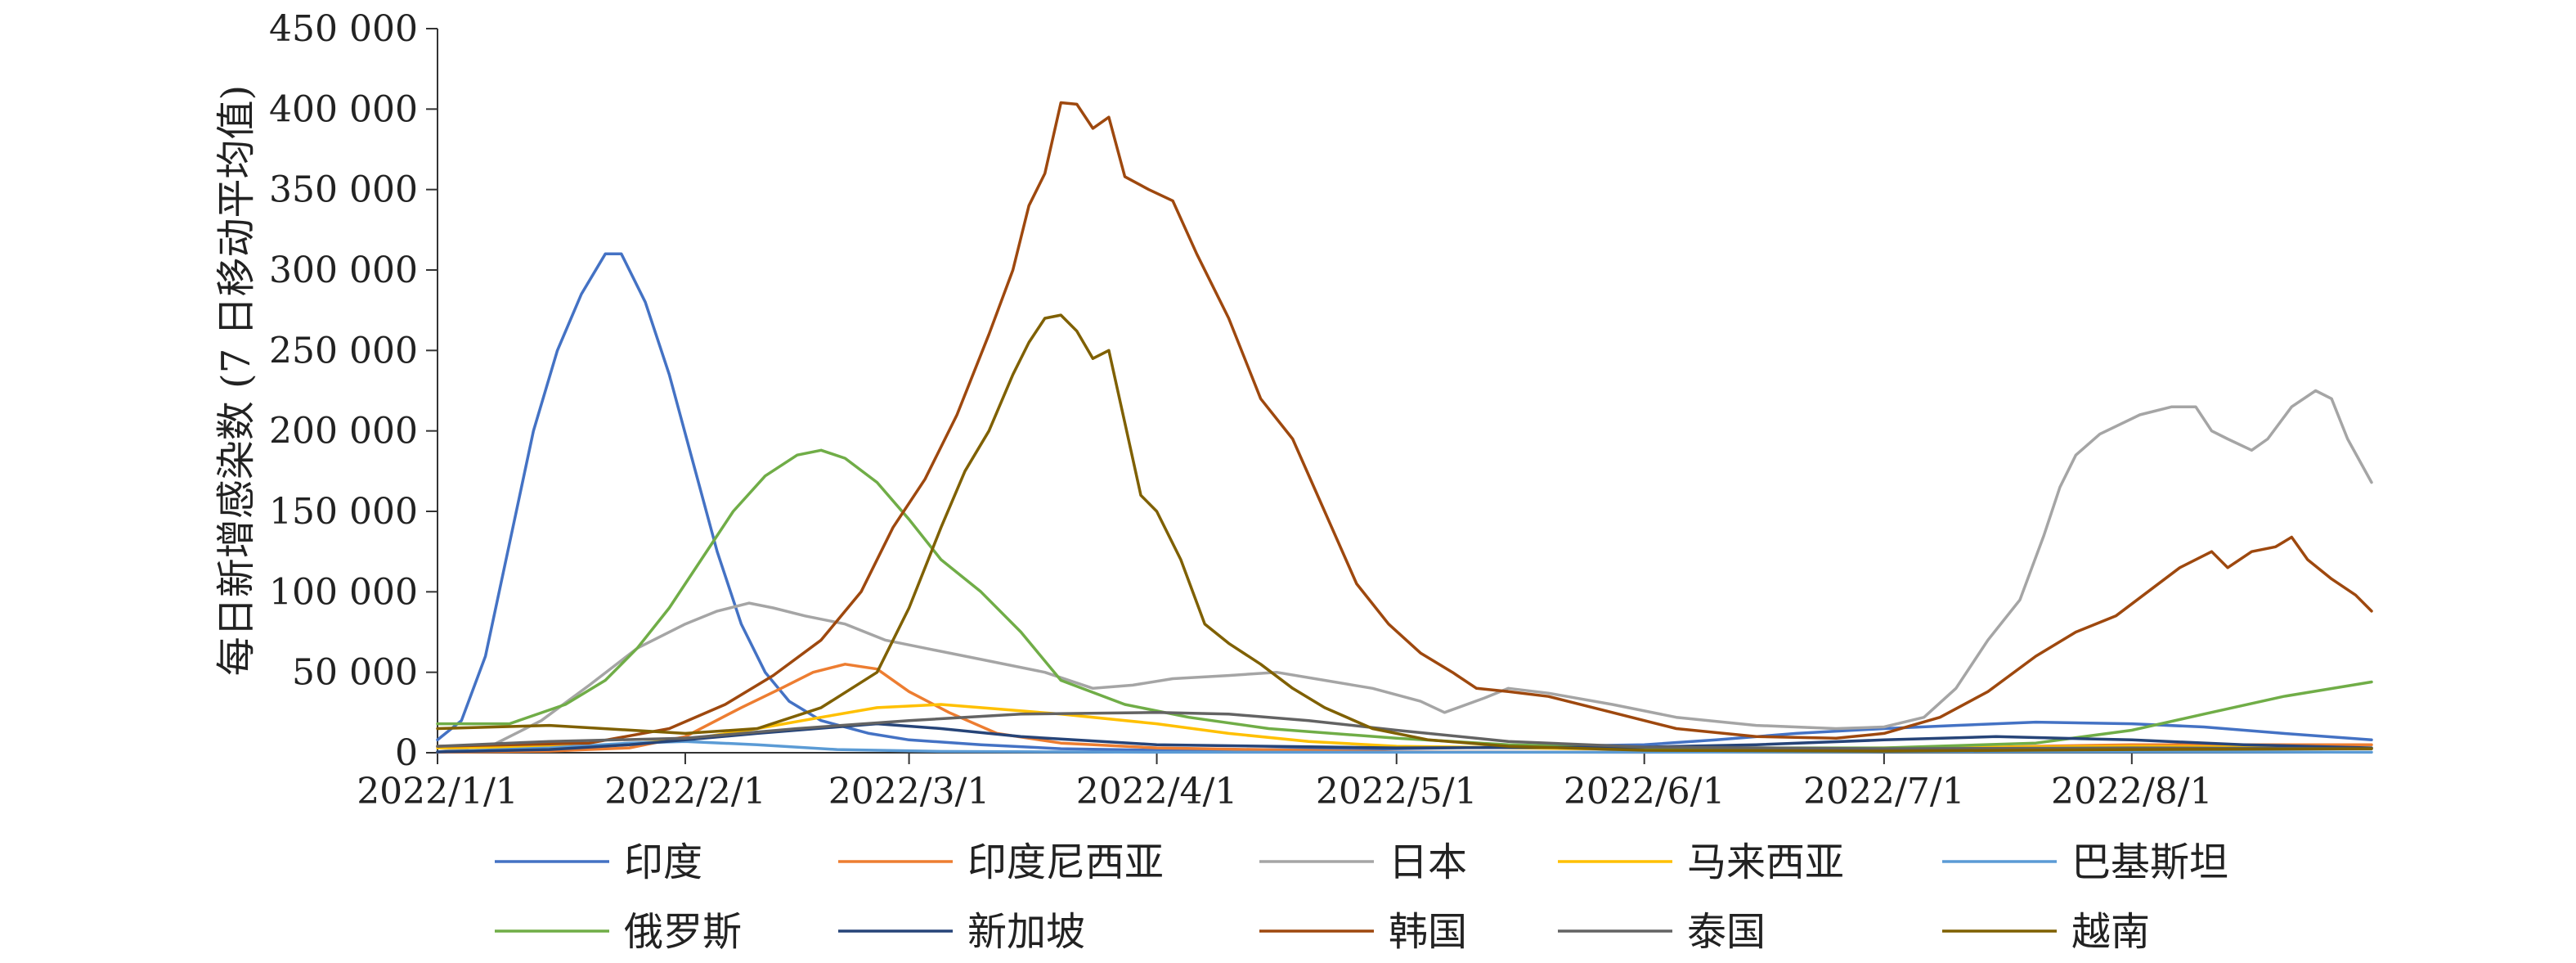  Describe the element at coordinates (343, 190) in the screenshot. I see `y-tick-label: 350 000` at that location.